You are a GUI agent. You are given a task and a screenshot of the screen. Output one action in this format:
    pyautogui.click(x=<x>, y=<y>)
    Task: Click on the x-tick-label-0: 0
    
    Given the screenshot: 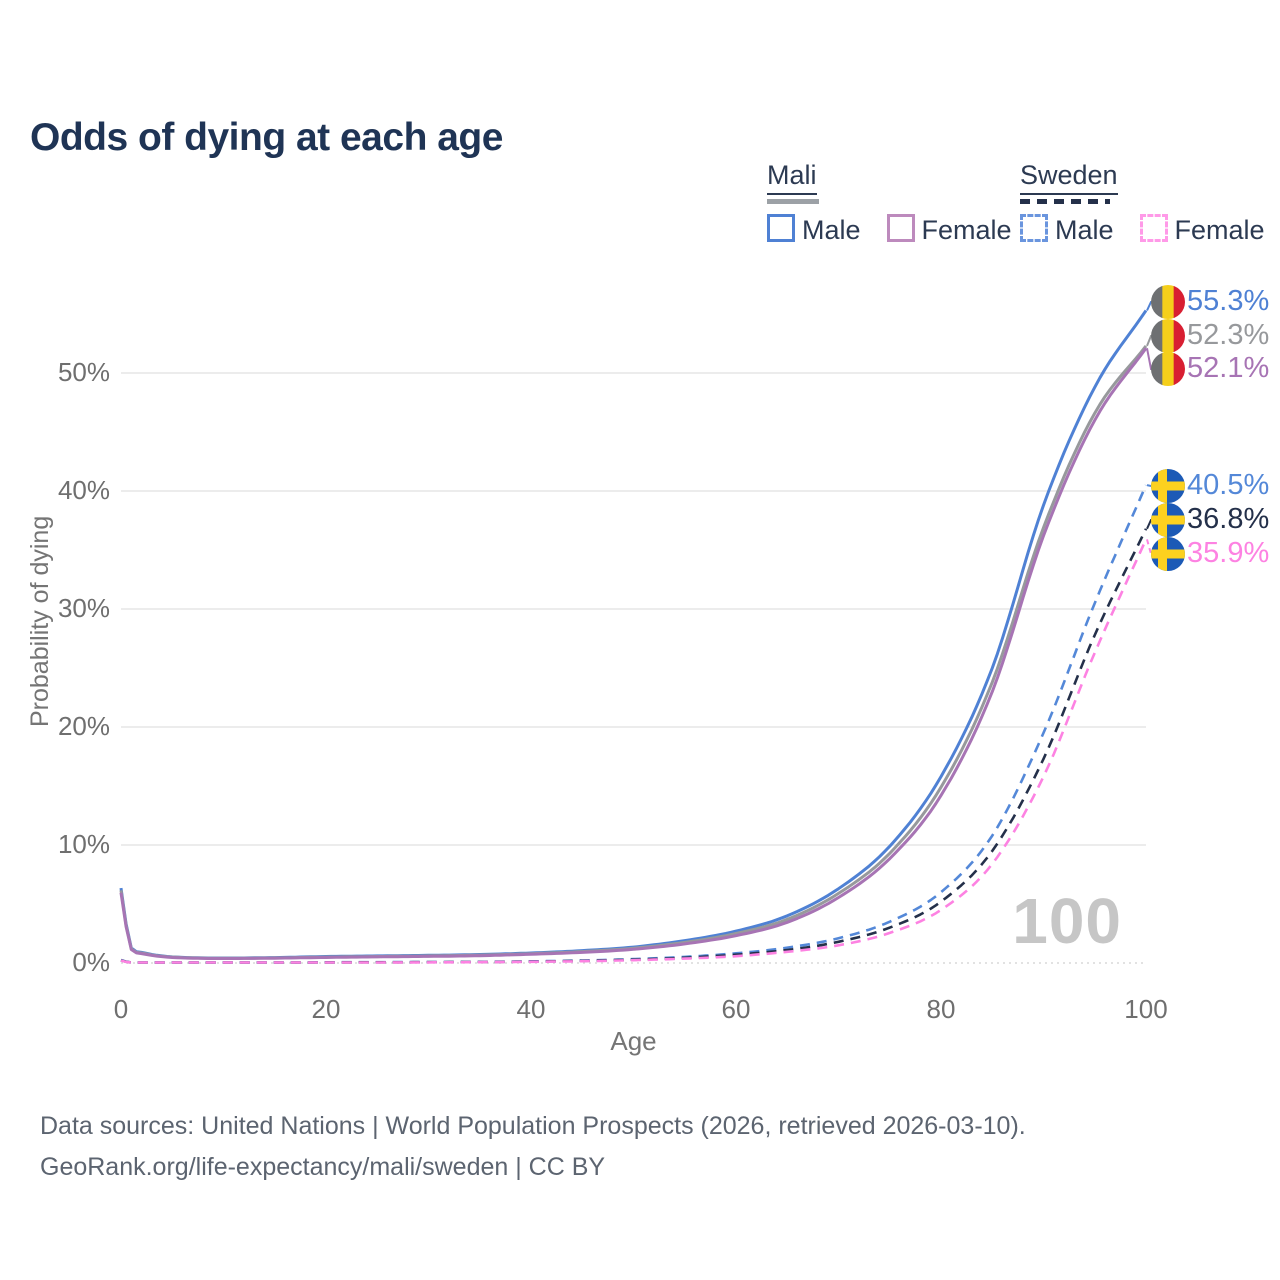 What is the action you would take?
    pyautogui.click(x=121, y=1009)
    